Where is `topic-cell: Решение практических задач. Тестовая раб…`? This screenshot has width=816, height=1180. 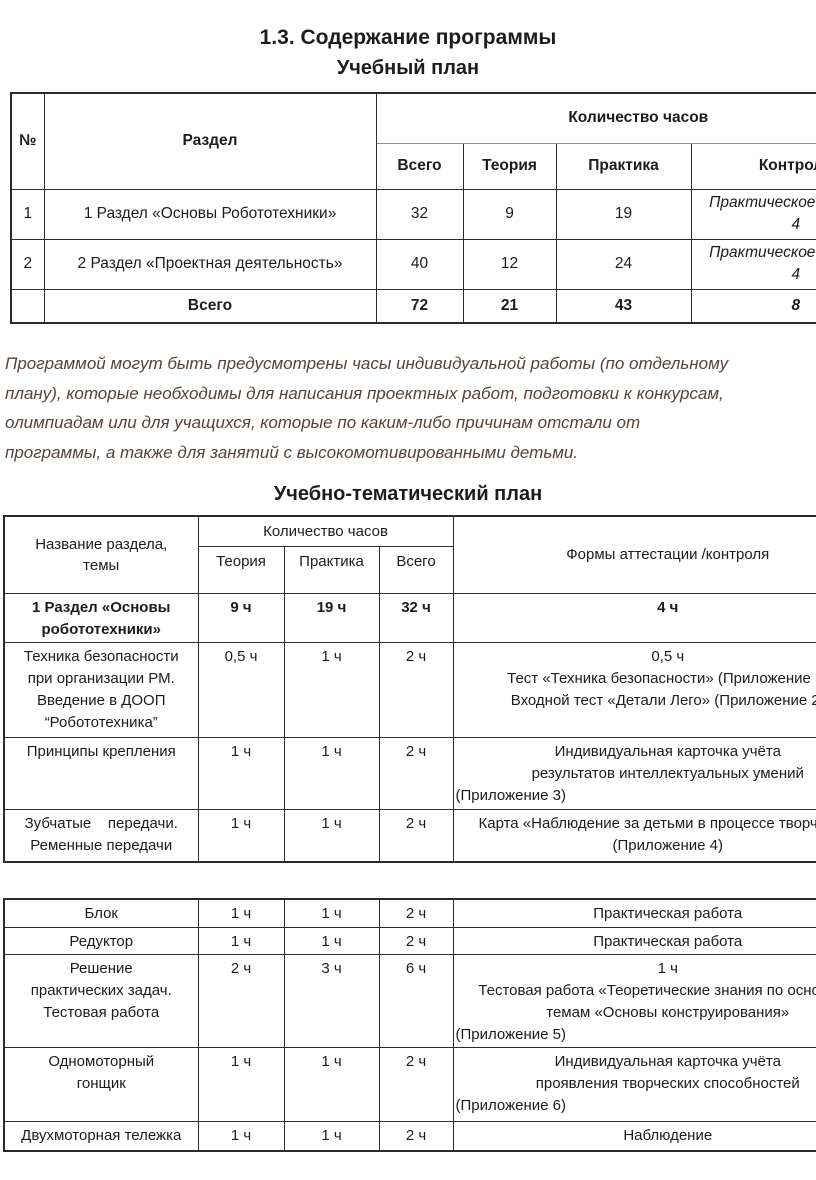 topic-cell: Решение практических задач. Тестовая раб… is located at coordinates (101, 1000).